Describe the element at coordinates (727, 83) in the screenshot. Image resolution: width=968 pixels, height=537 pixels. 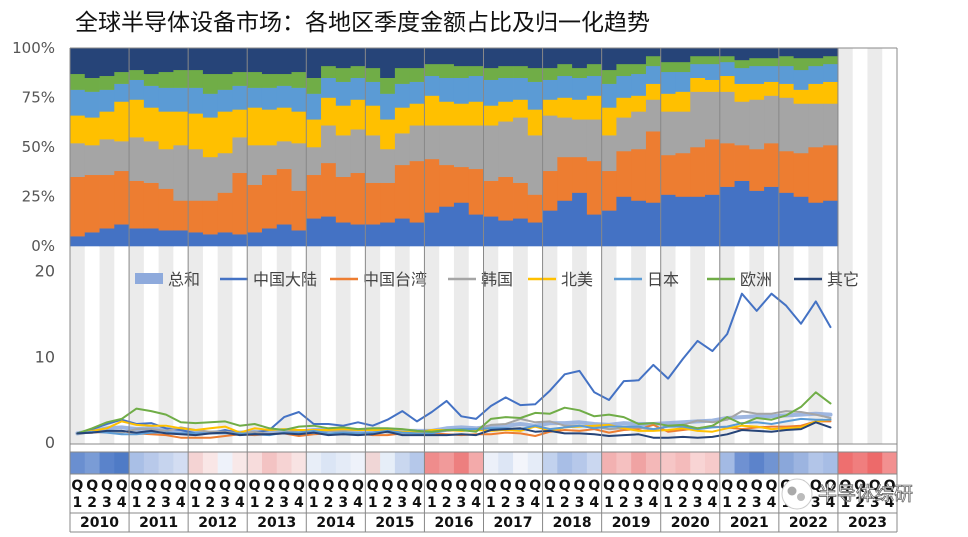
I see `area-seg-3-q44` at that location.